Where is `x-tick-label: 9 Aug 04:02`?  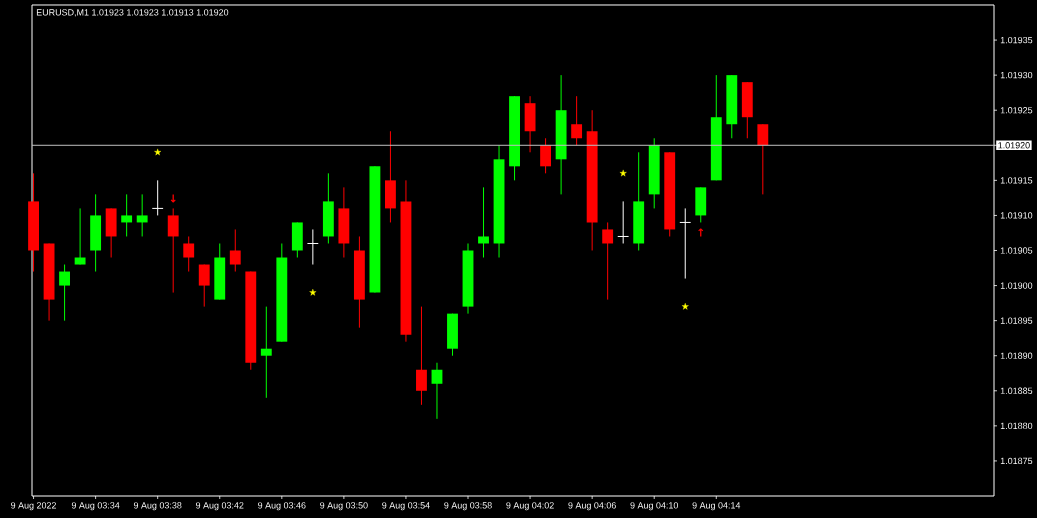
x-tick-label: 9 Aug 04:02 is located at coordinates (530, 506).